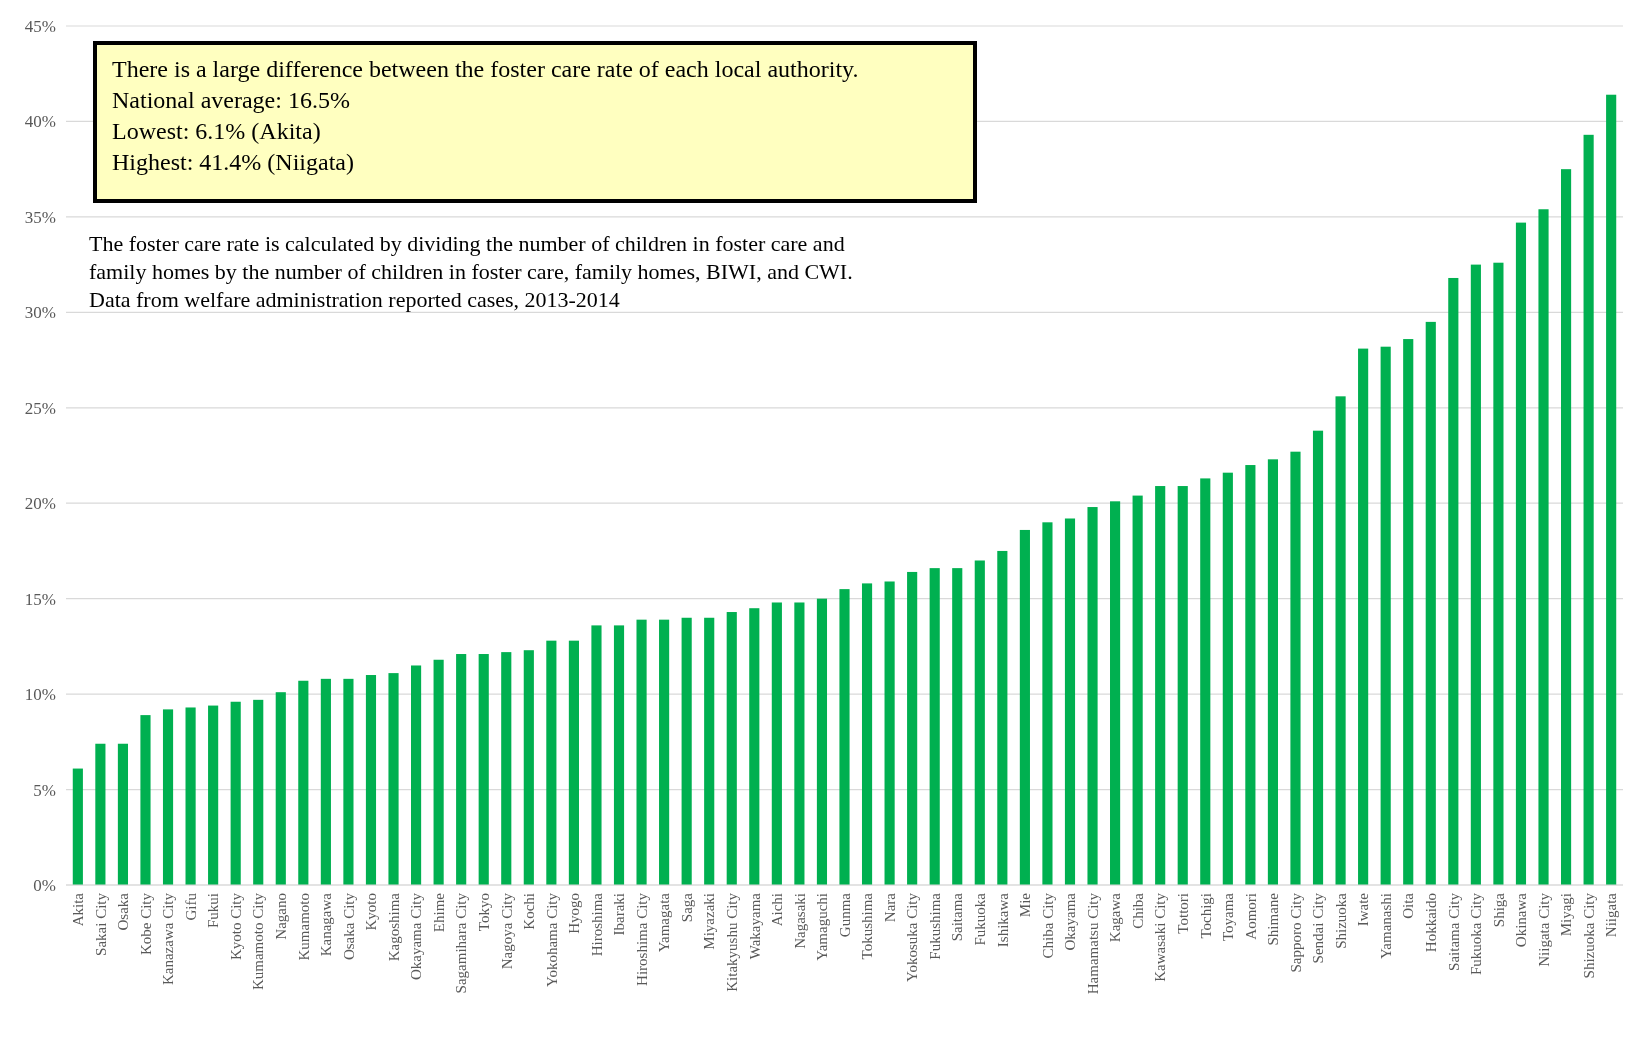  Describe the element at coordinates (44, 885) in the screenshot. I see `y-tick-label: 0%` at that location.